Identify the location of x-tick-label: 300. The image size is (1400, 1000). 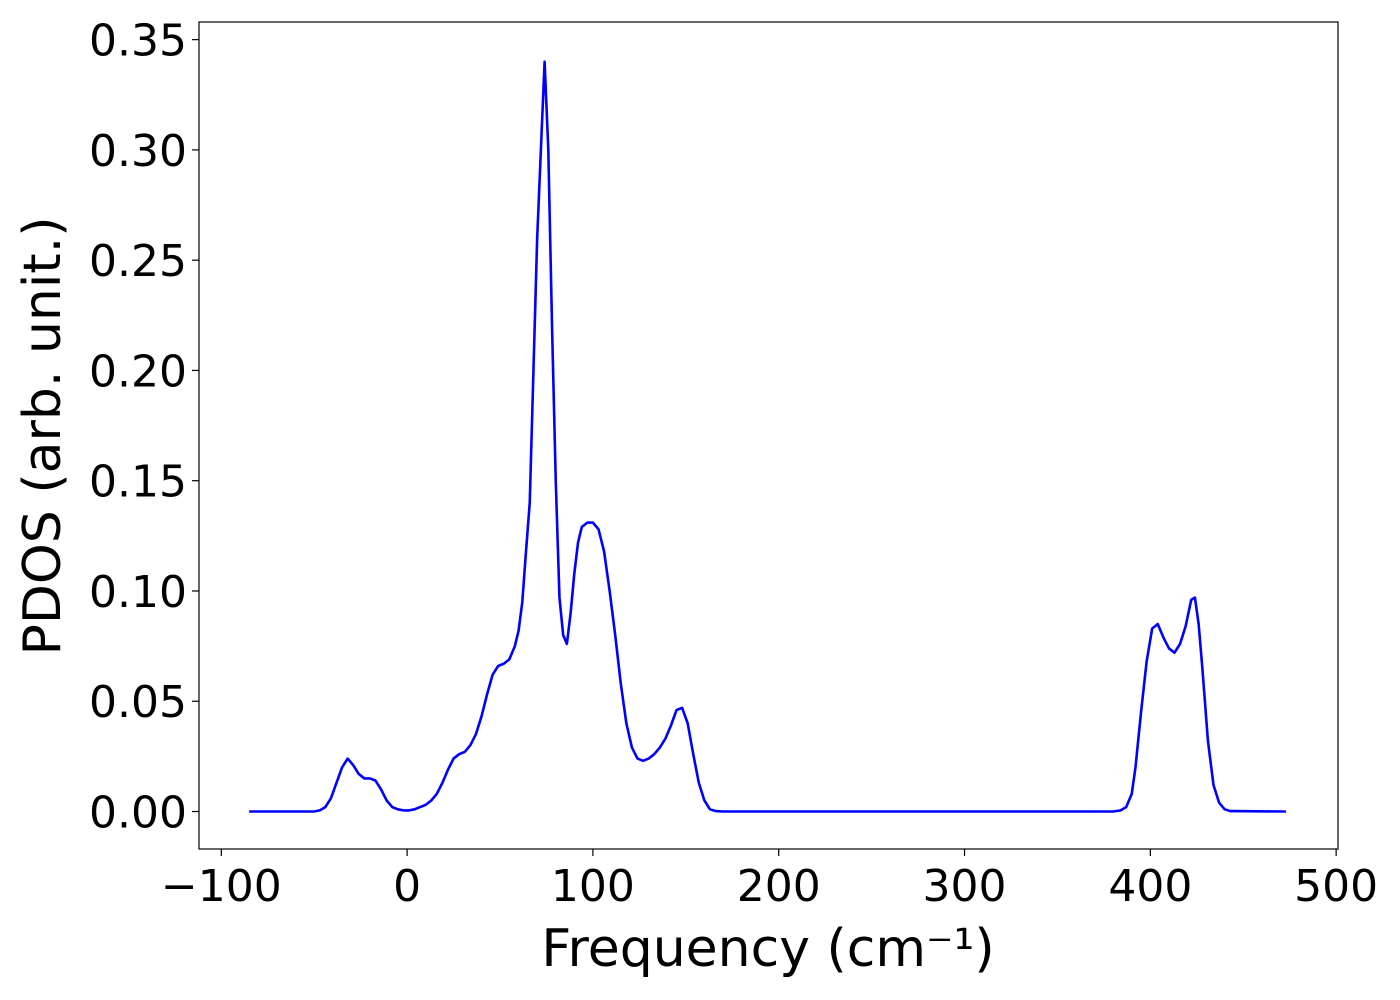
(965, 886).